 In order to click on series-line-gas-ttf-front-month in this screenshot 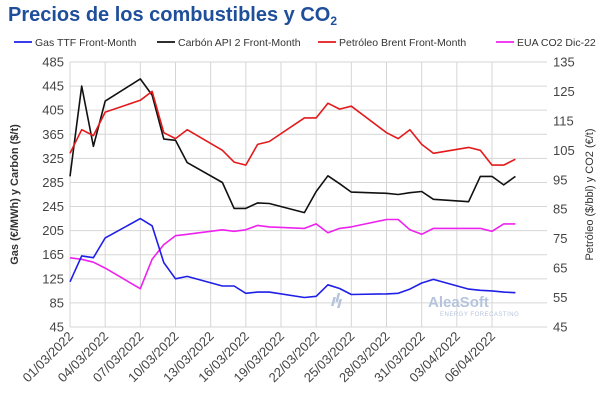, I will do `click(292, 258)`.